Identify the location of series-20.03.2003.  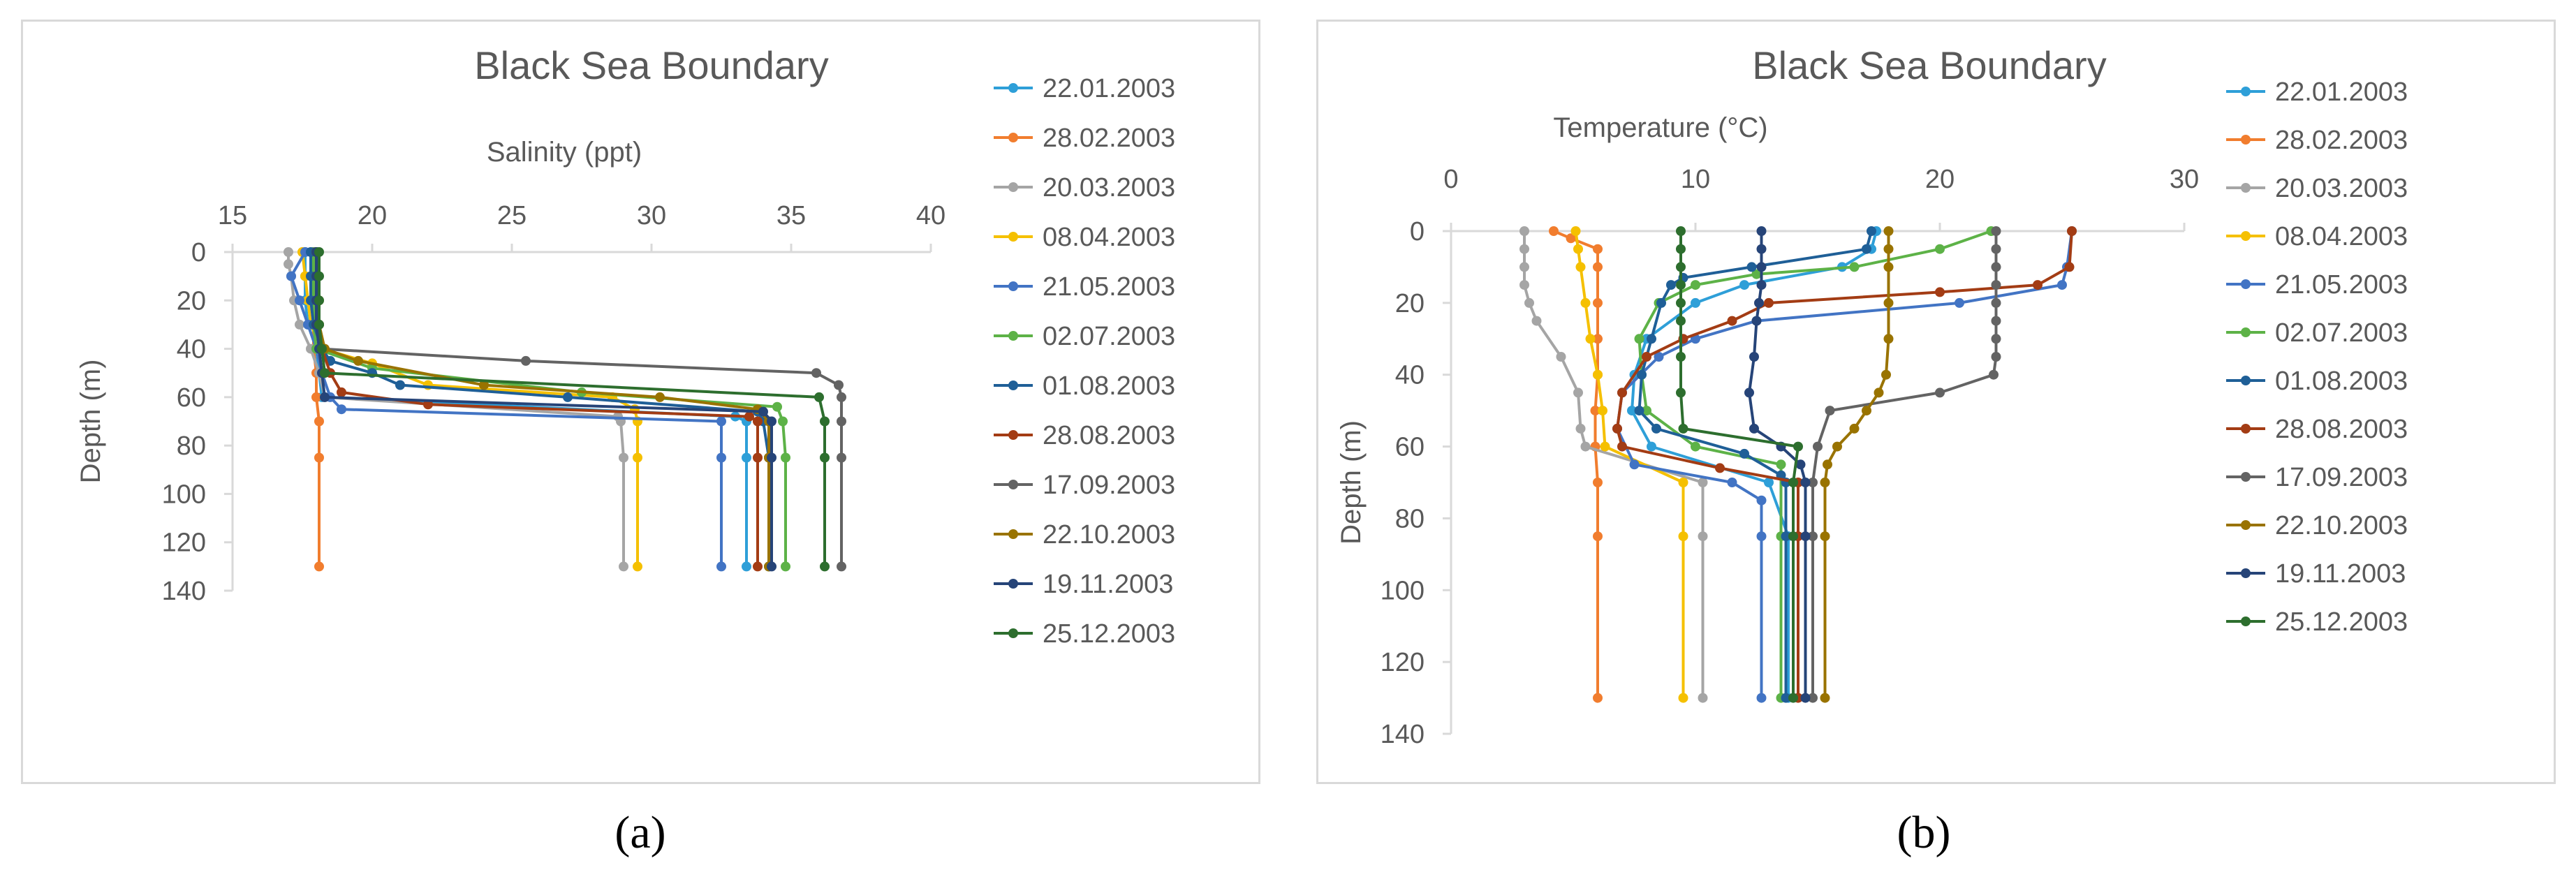
(1613, 464).